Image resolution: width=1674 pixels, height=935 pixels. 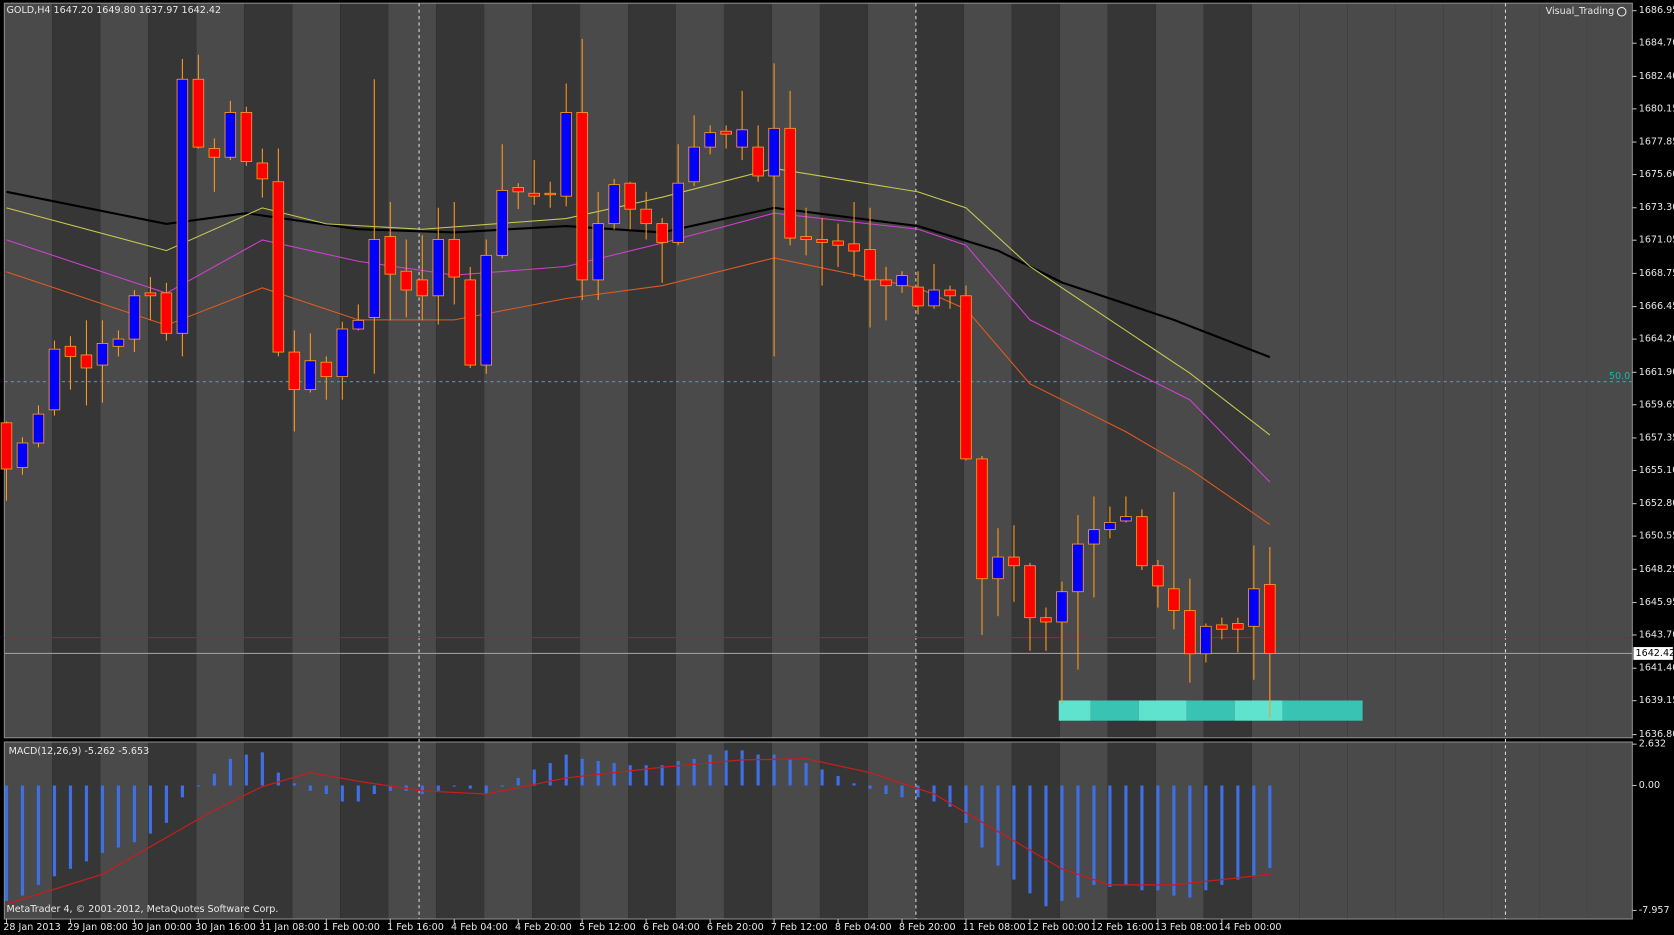 I want to click on y-tick-label: 1641.40, so click(x=1656, y=668).